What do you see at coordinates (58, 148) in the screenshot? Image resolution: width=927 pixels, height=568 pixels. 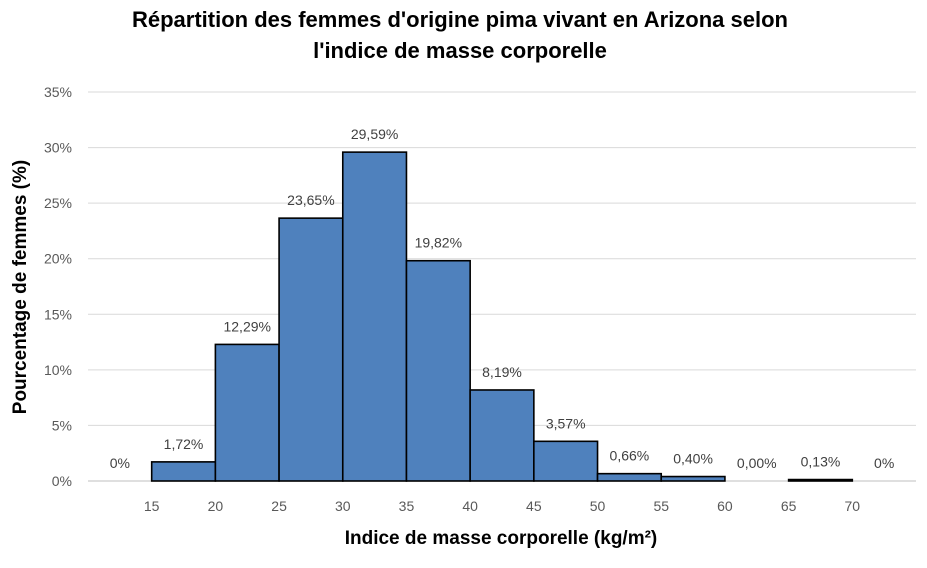 I see `y-tick-label: 30%` at bounding box center [58, 148].